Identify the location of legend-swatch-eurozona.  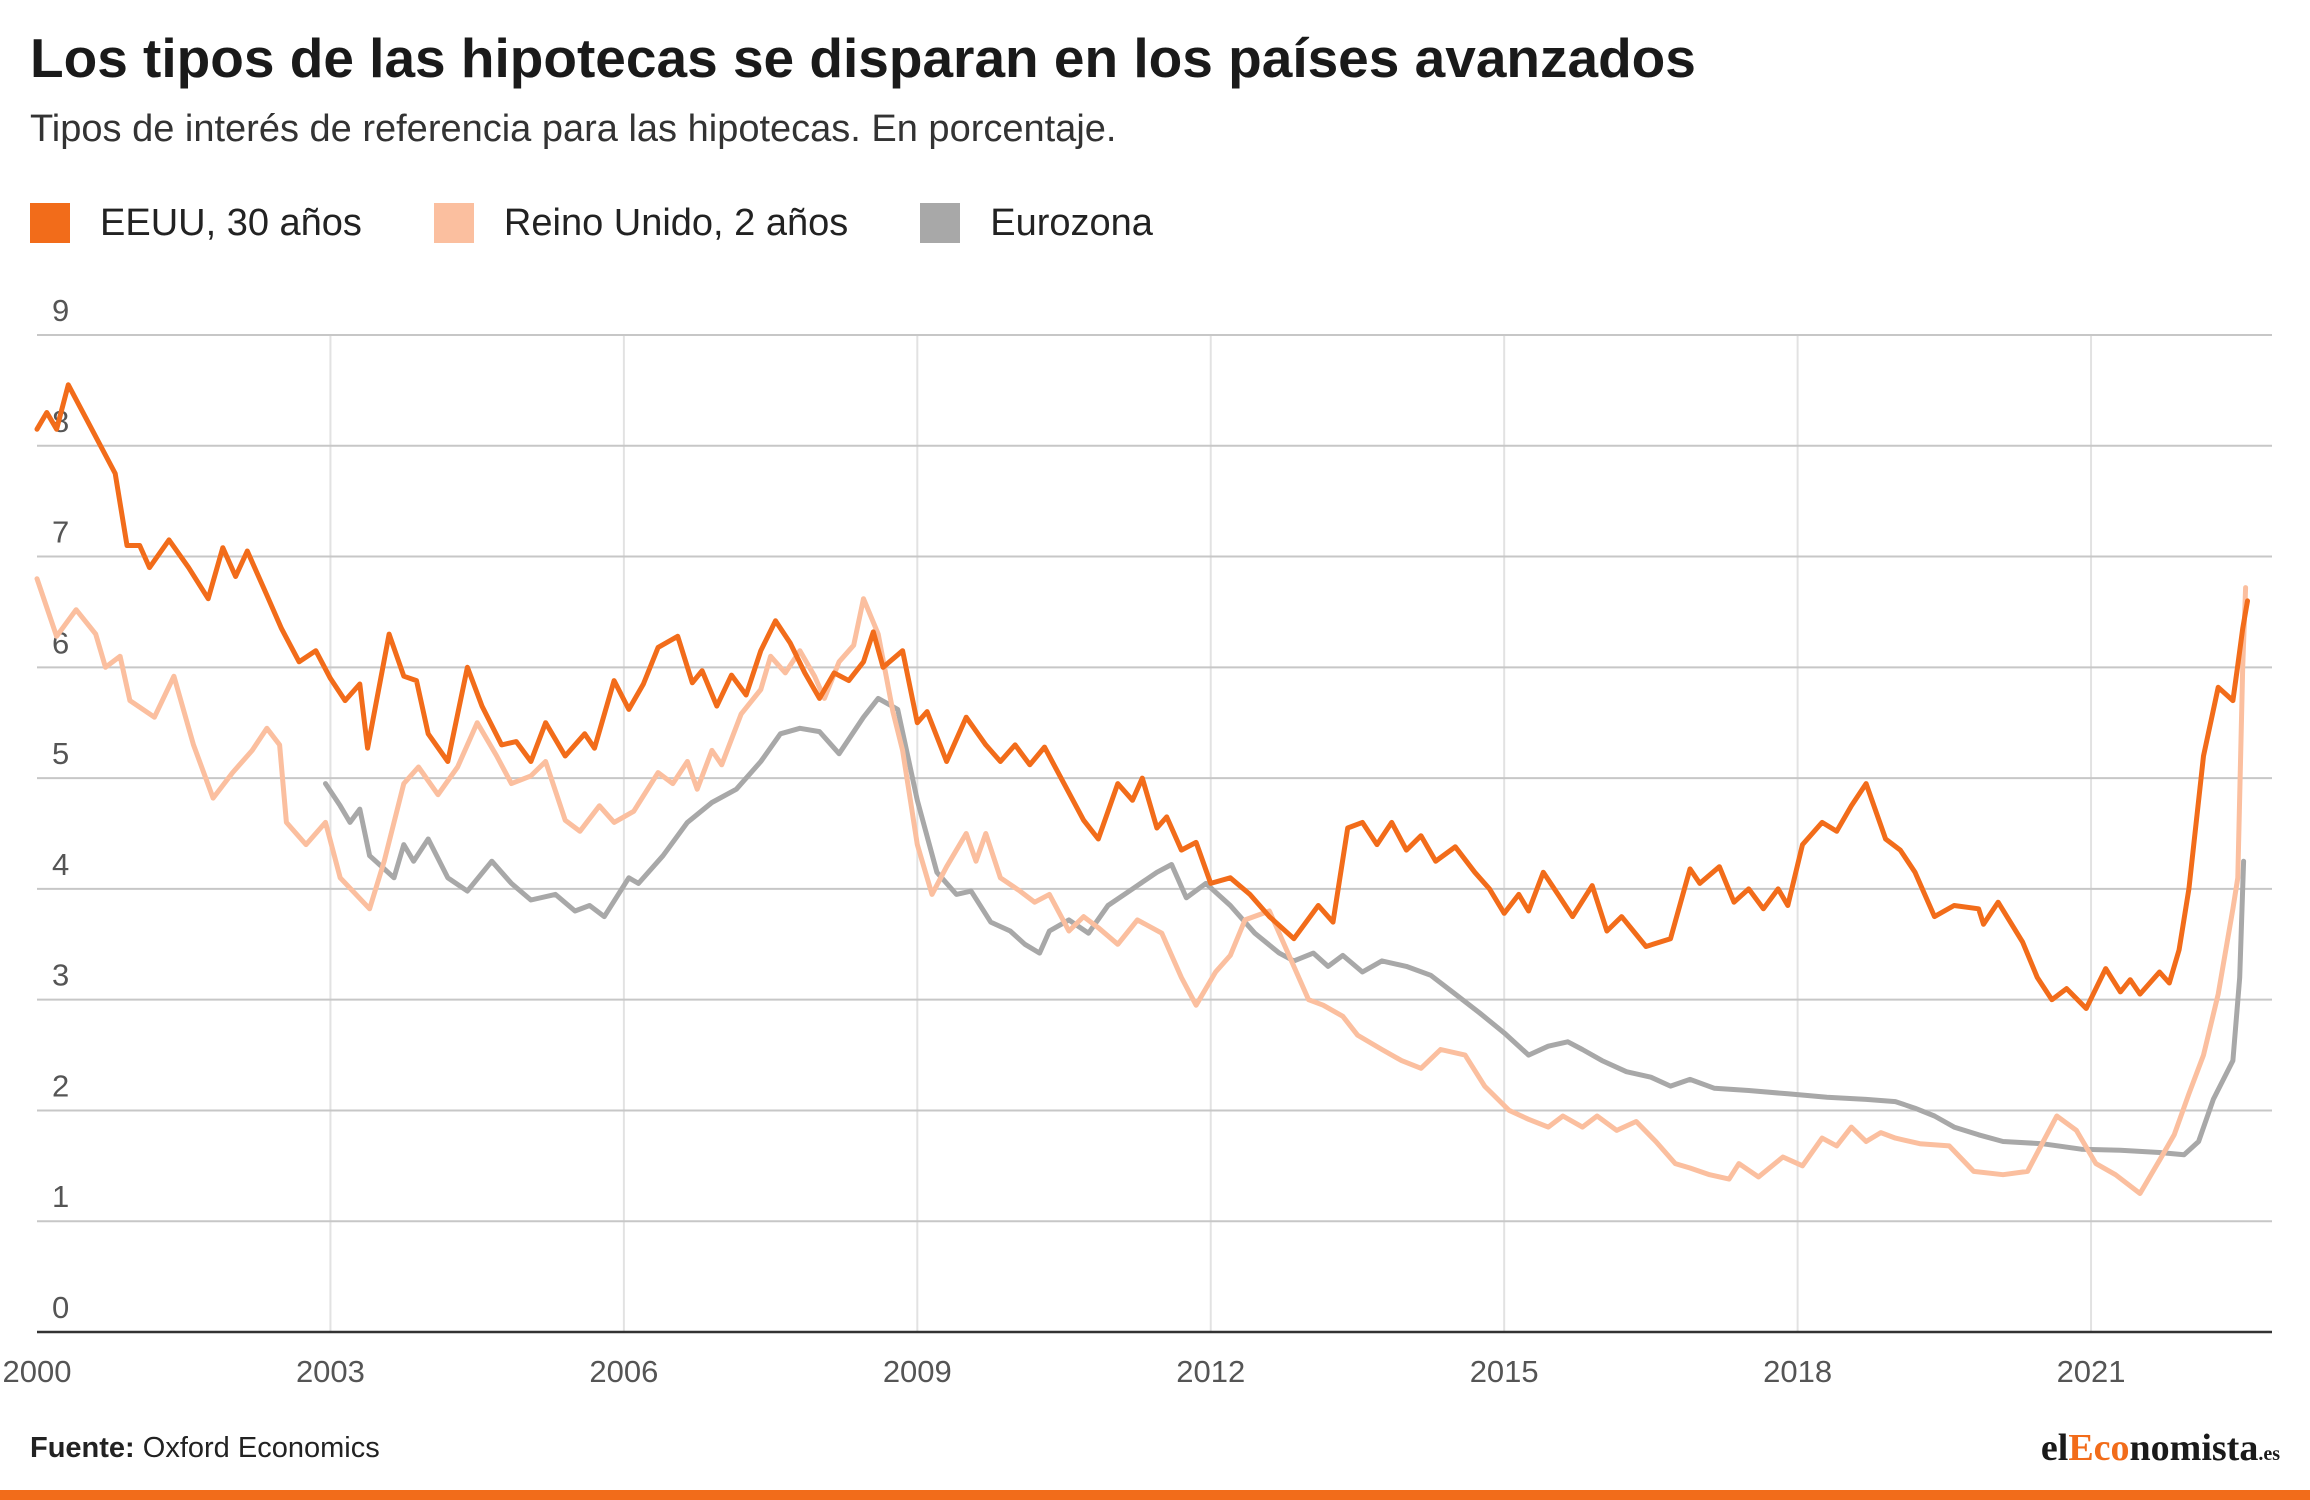
(940, 223).